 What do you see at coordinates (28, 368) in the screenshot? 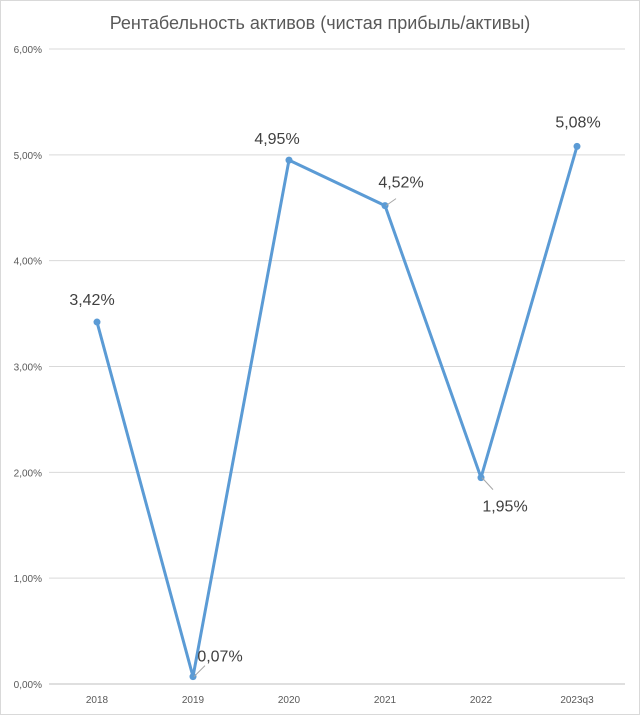
I see `y-tick-label: 3,00%` at bounding box center [28, 368].